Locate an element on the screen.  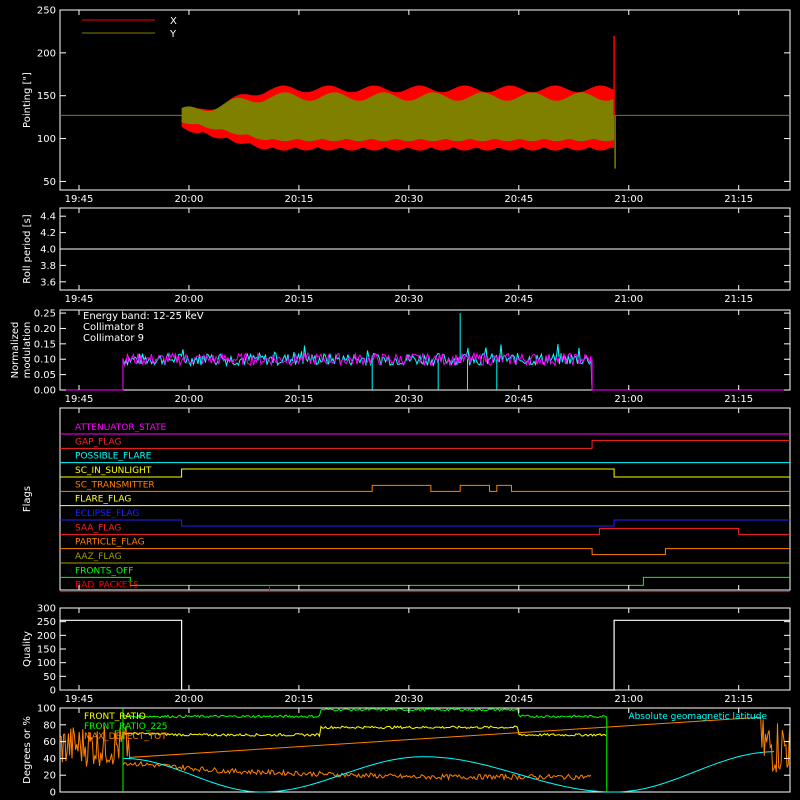
pointing-legend-label: Y is located at coordinates (173, 34).